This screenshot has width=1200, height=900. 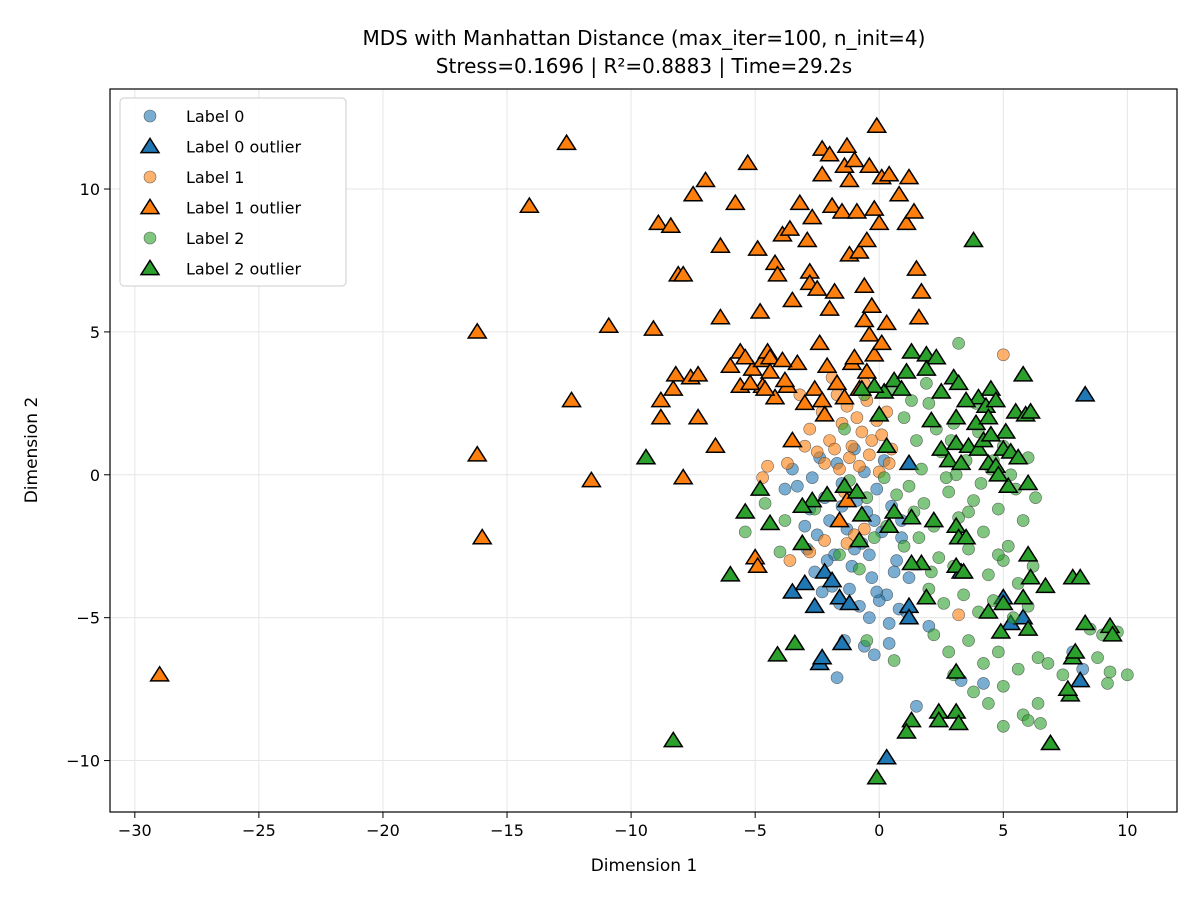 I want to click on x-tick-label: −10, so click(x=631, y=830).